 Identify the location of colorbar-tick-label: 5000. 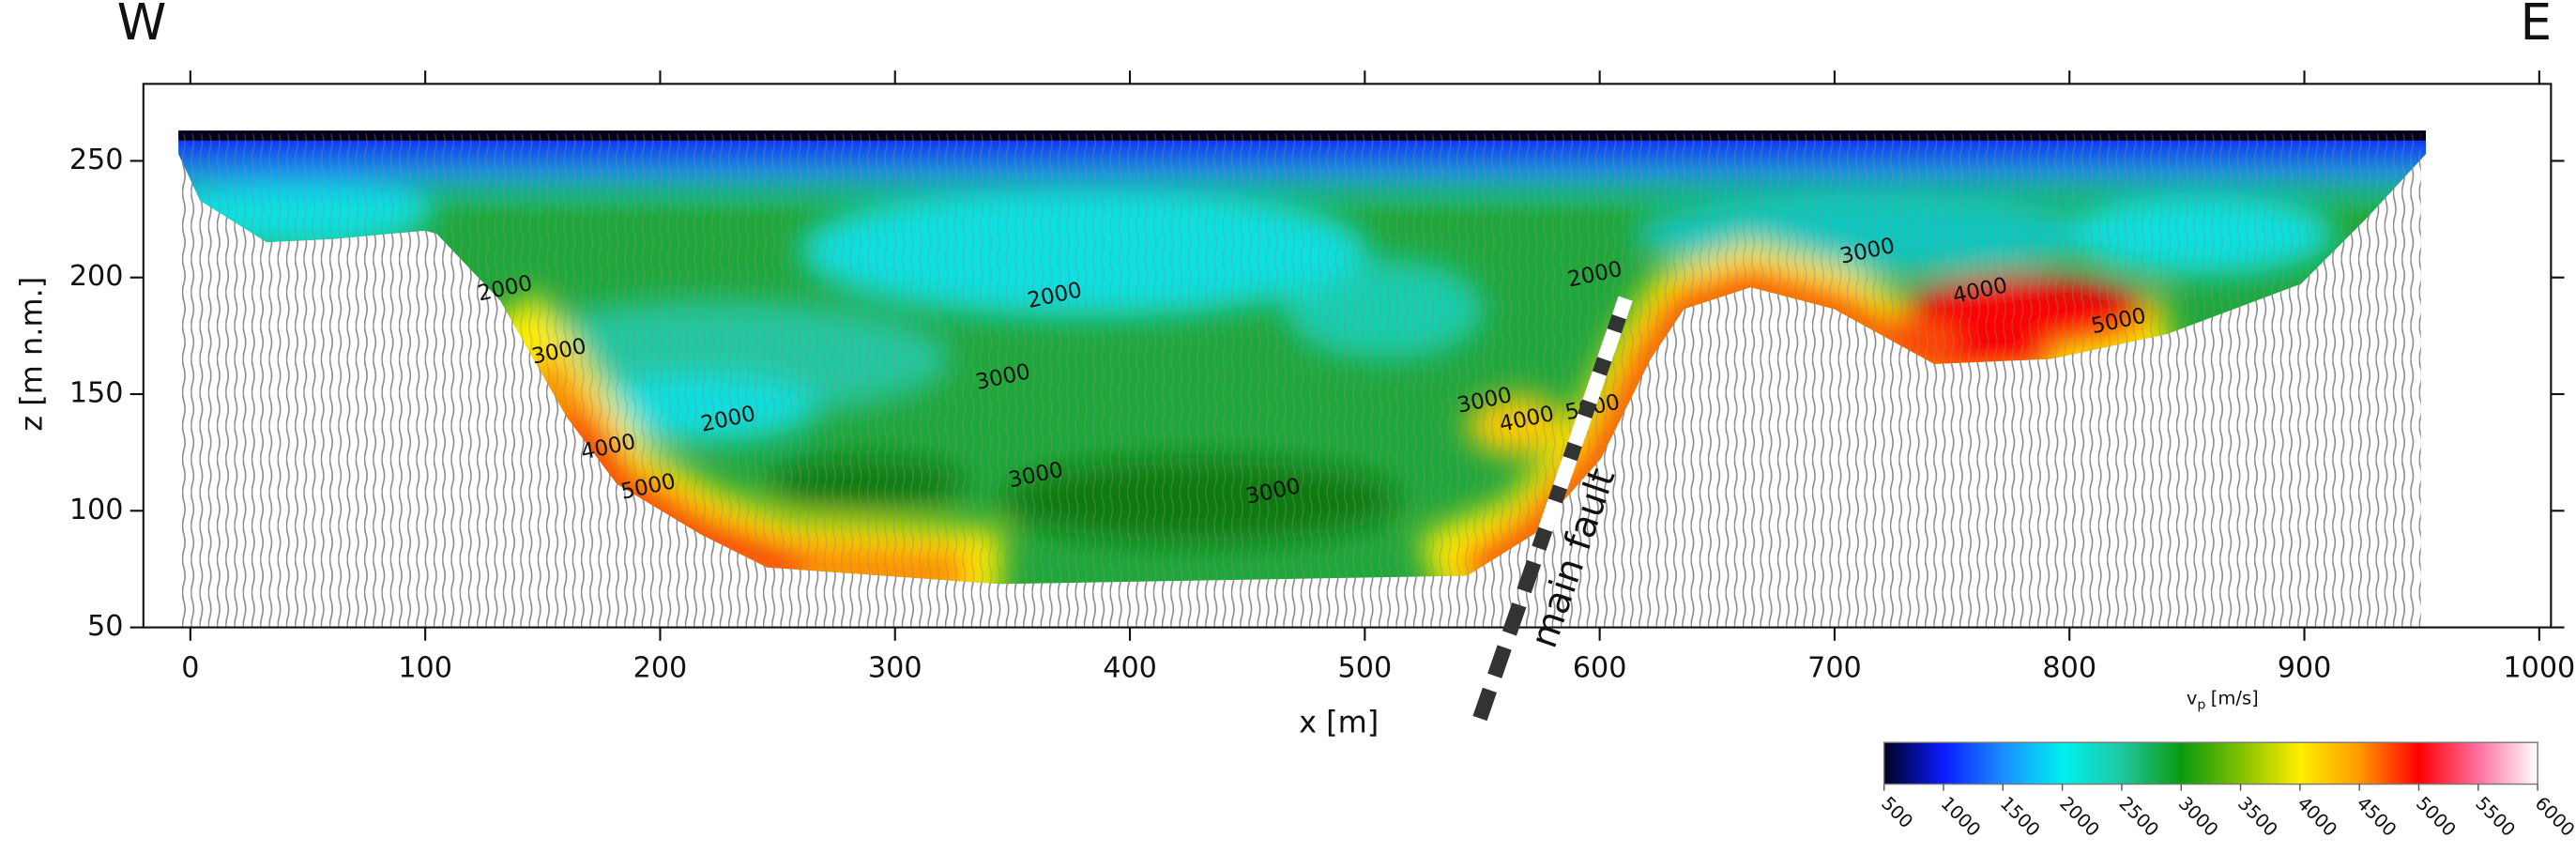
(2436, 817).